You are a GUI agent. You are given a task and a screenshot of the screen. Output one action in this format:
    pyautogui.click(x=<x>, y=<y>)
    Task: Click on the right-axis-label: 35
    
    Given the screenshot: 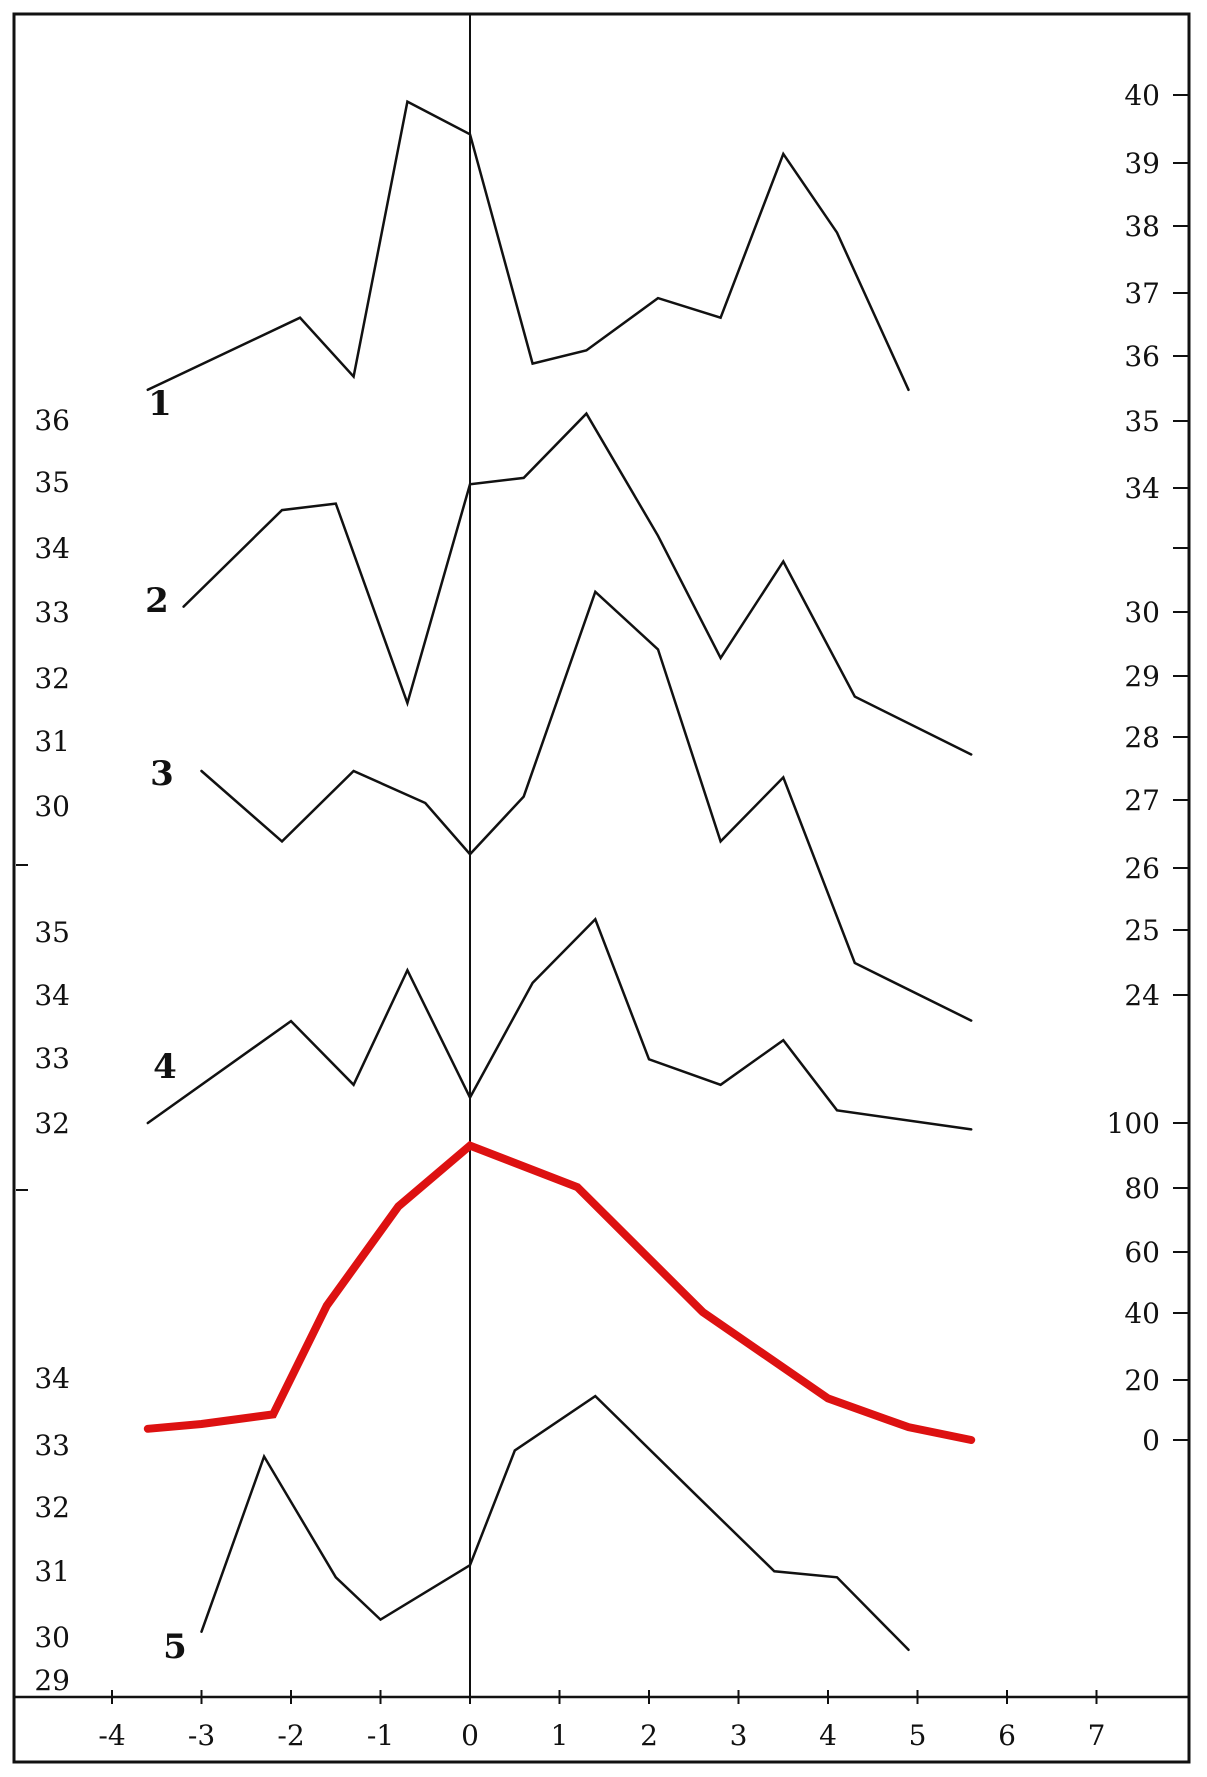 What is the action you would take?
    pyautogui.click(x=1142, y=421)
    